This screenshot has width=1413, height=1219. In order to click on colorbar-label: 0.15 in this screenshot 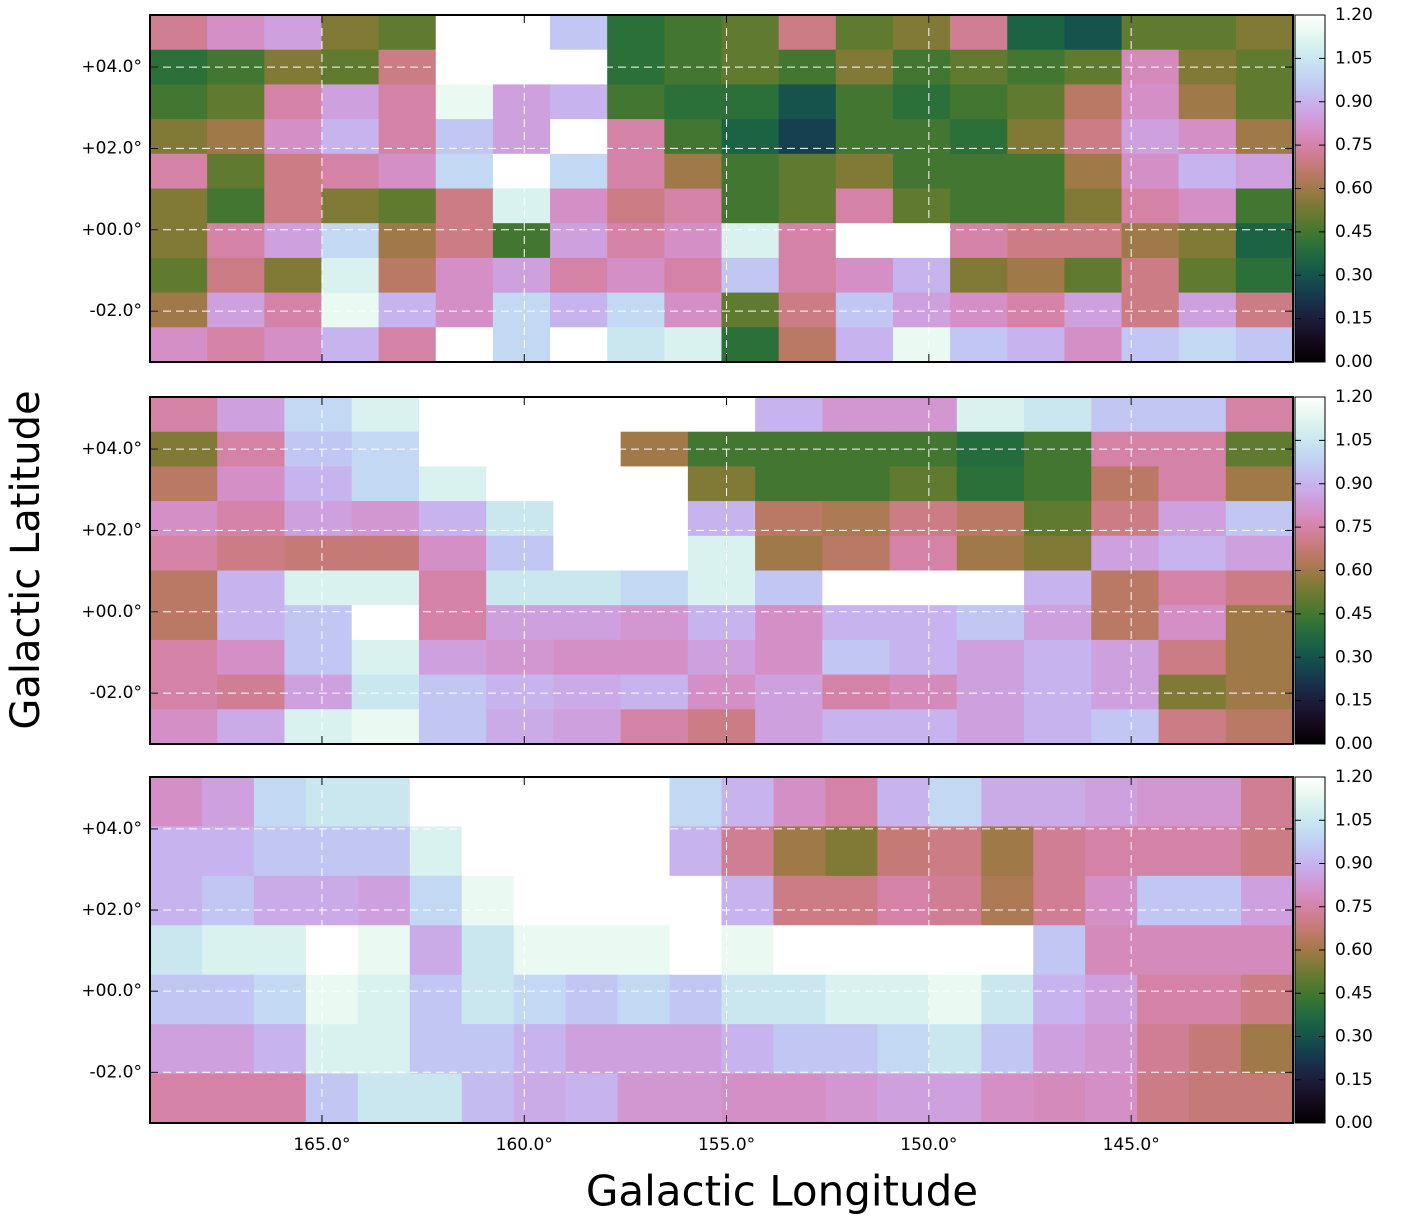, I will do `click(1354, 319)`.